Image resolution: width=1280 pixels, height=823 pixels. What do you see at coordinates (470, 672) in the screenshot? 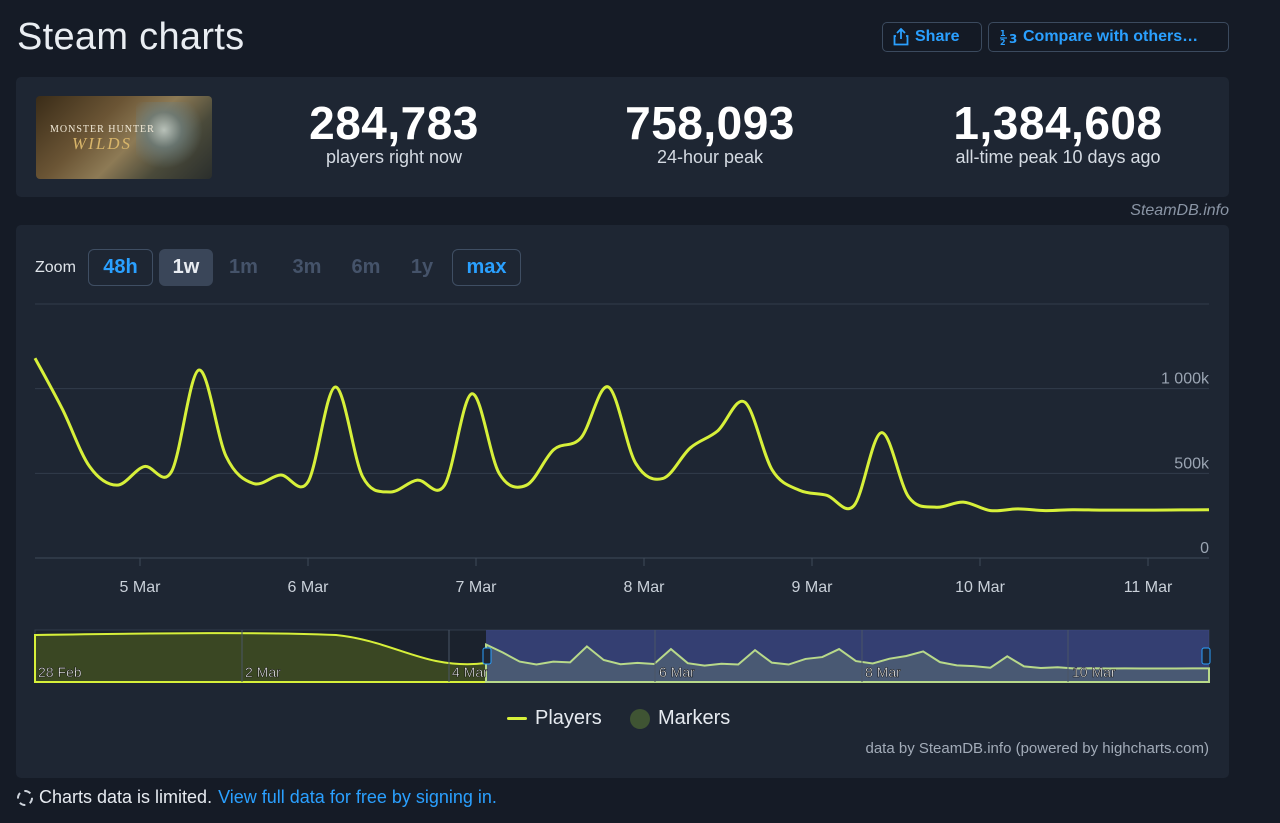
I see `navigator-label: 4 Mar` at bounding box center [470, 672].